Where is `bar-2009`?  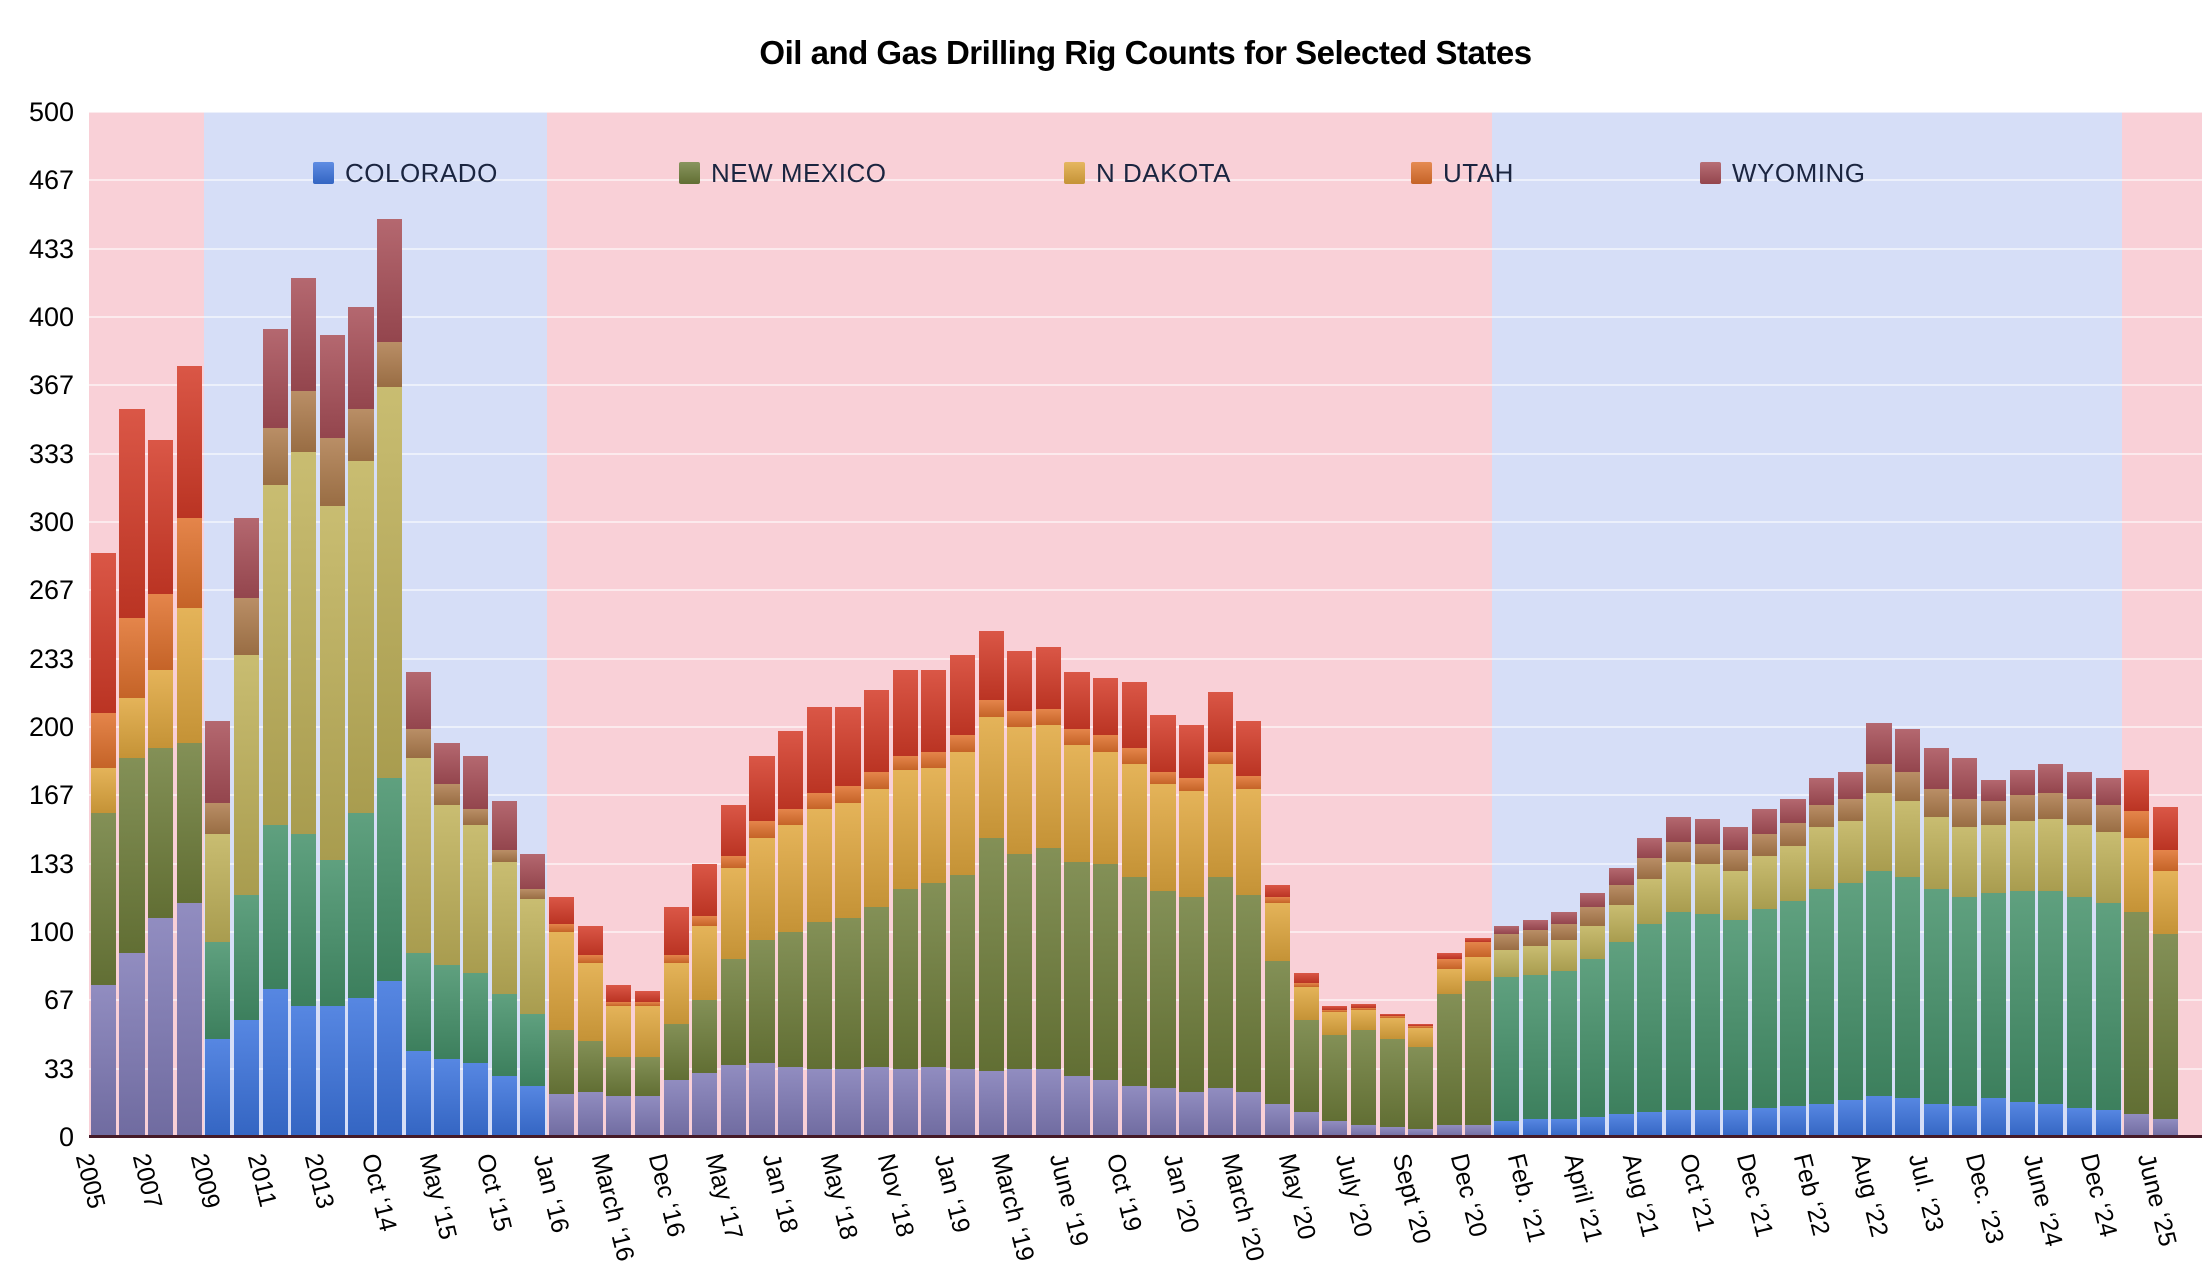
bar-2009 is located at coordinates (218, 928).